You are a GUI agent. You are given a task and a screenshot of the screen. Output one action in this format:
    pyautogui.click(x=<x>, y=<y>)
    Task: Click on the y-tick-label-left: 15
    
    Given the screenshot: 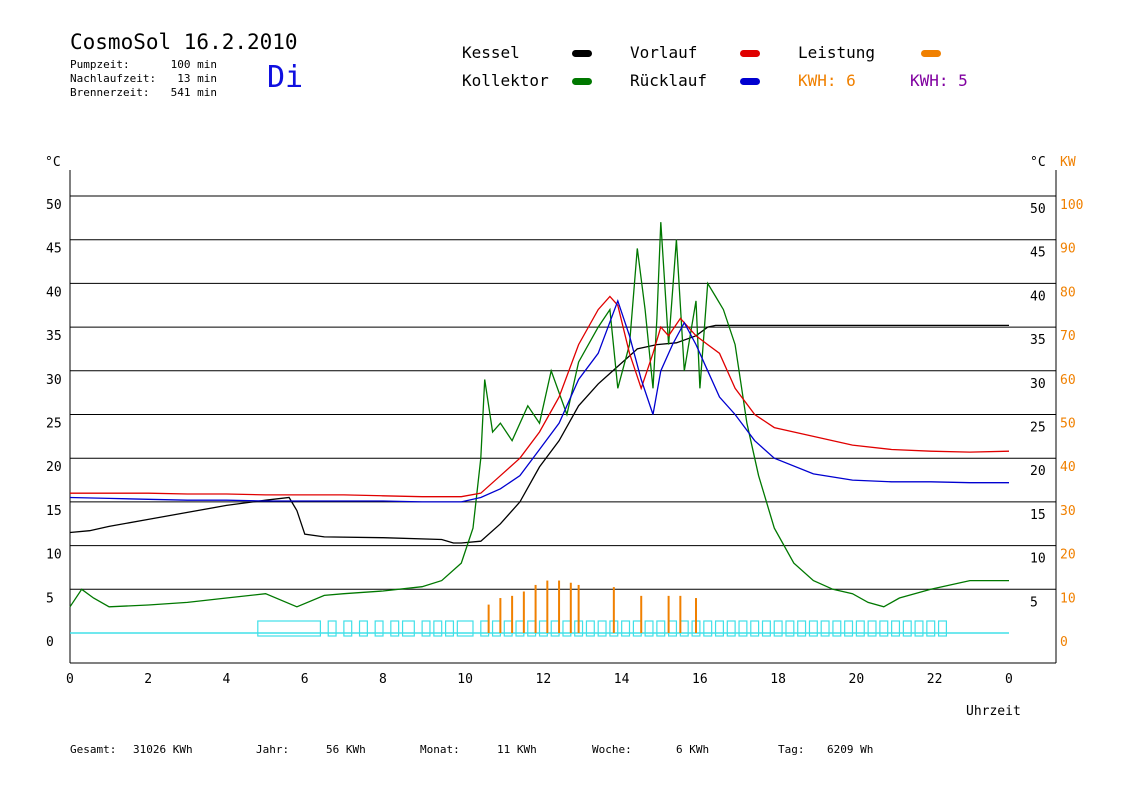 What is the action you would take?
    pyautogui.click(x=54, y=511)
    